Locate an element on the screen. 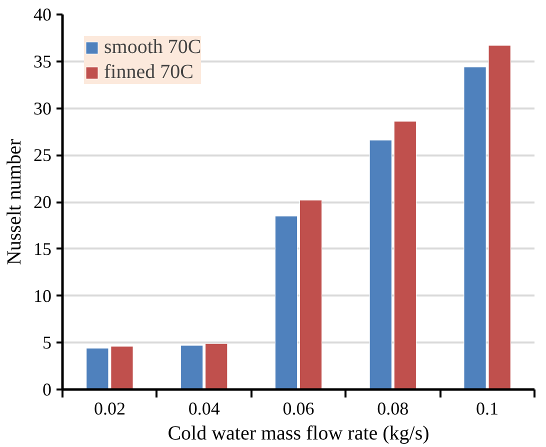  x-tick-label: 0.04 is located at coordinates (204, 408).